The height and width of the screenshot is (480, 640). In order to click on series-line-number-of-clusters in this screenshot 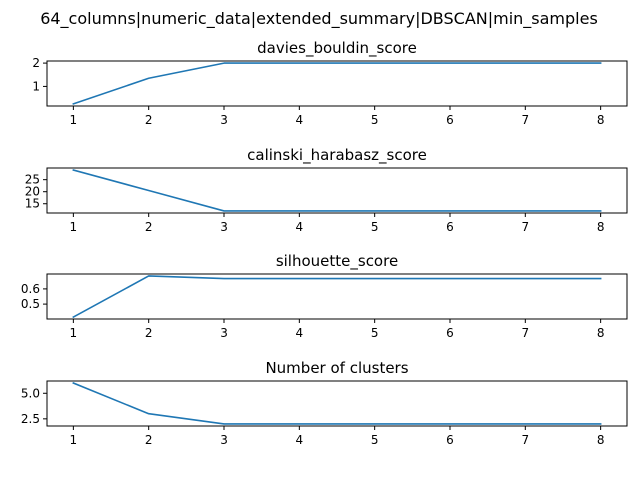, I will do `click(337, 403)`.